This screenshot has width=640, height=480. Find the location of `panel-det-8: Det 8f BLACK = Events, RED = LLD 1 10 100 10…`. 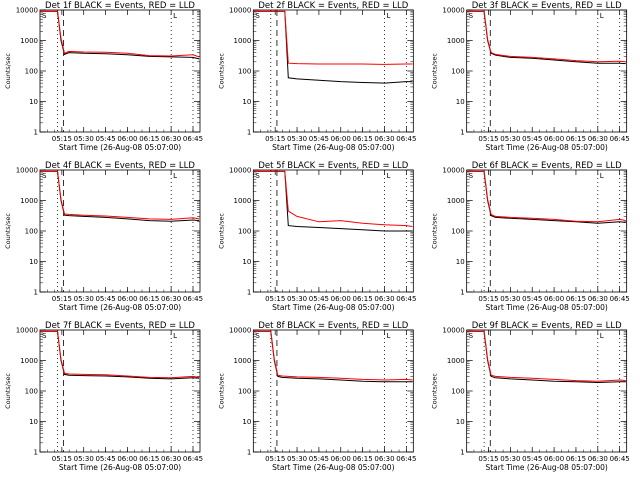

panel-det-8: Det 8f BLACK = Events, RED = LLD 1 10 100 10… is located at coordinates (316, 396).